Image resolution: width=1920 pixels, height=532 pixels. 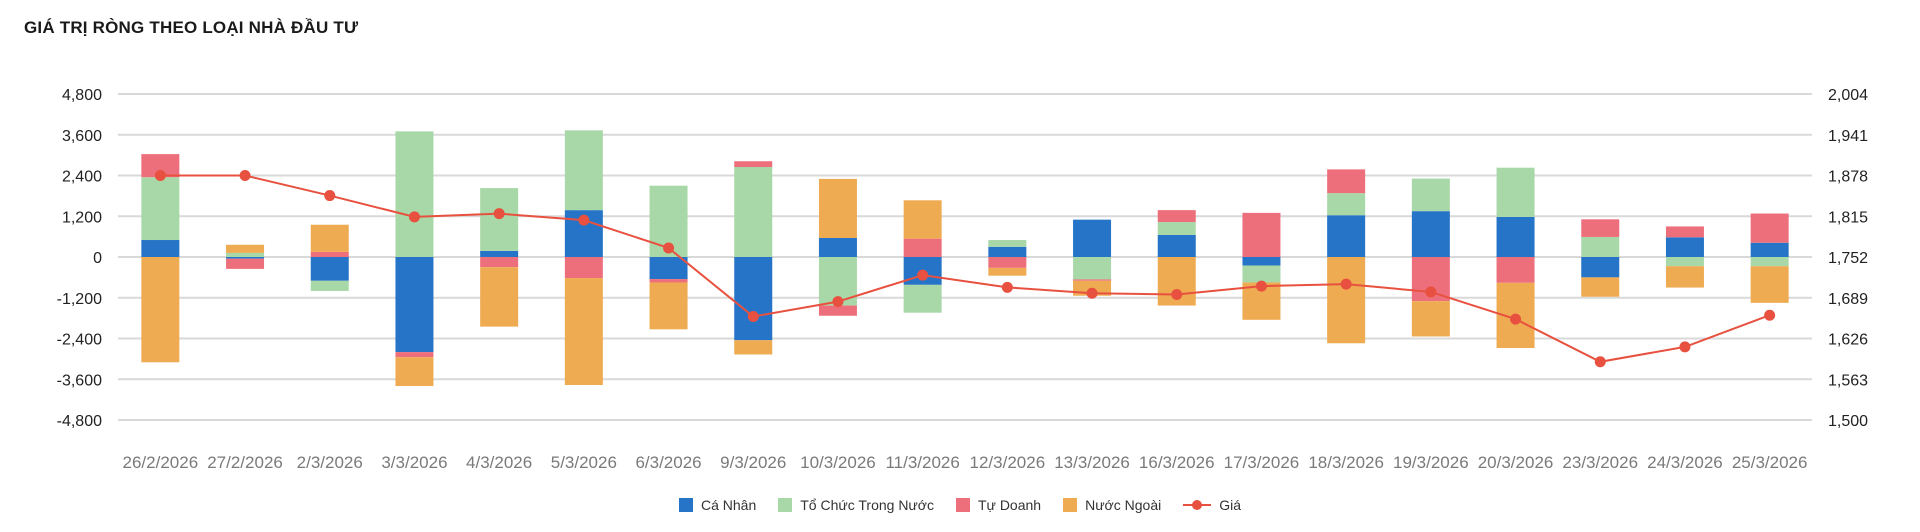 What do you see at coordinates (82, 217) in the screenshot?
I see `y-left-tick-label: 1,200` at bounding box center [82, 217].